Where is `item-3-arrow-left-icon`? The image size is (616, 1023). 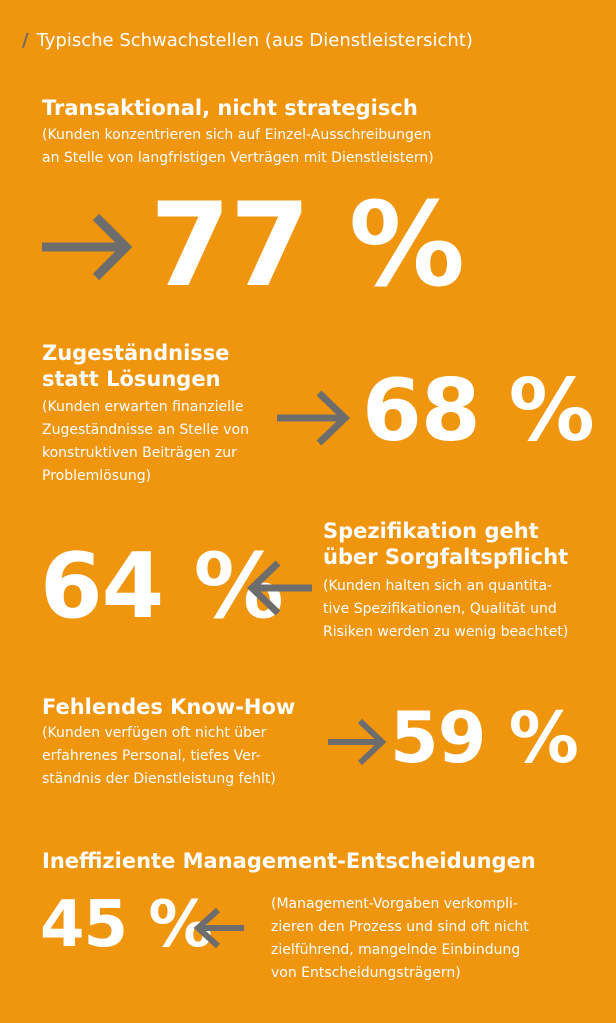
item-3-arrow-left-icon is located at coordinates (279, 588).